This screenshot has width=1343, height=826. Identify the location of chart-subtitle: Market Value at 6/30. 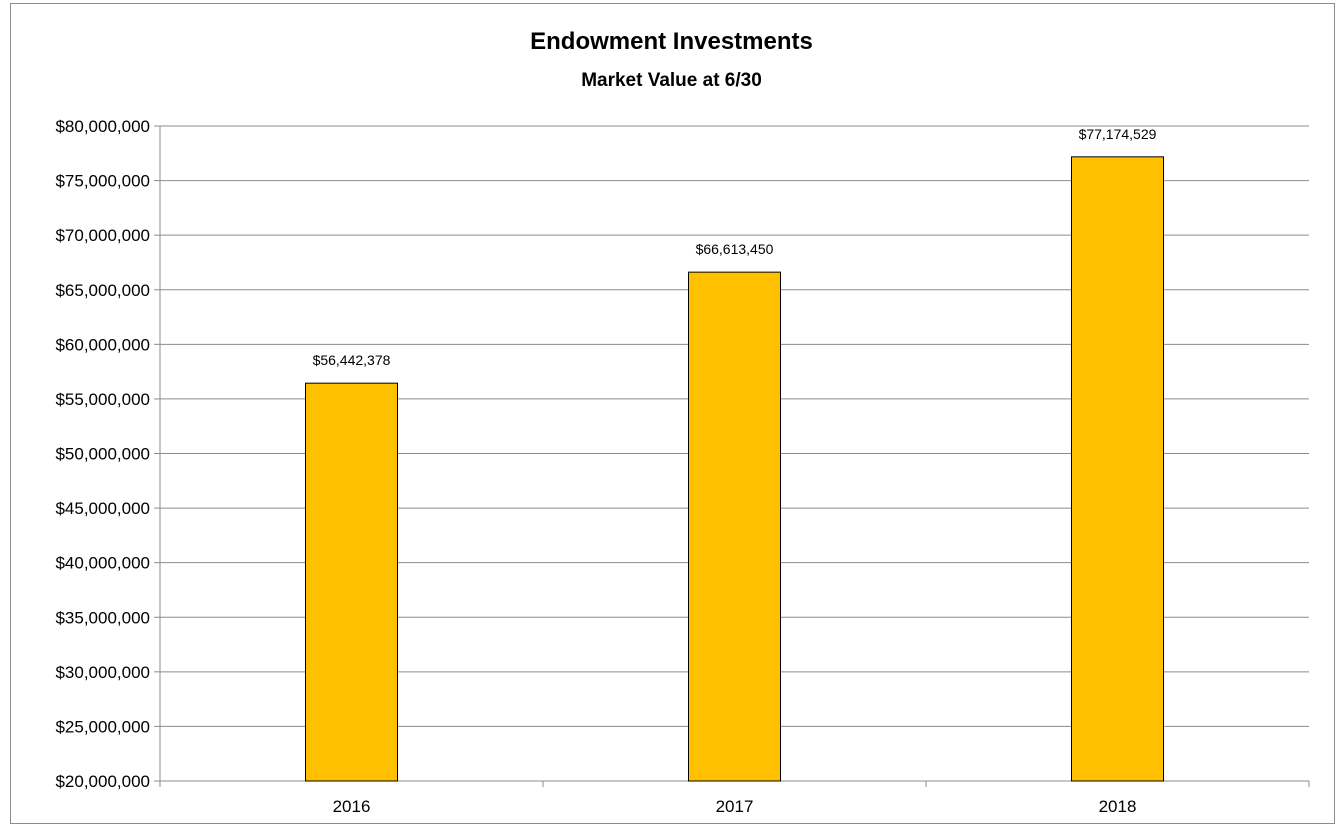
(671, 80).